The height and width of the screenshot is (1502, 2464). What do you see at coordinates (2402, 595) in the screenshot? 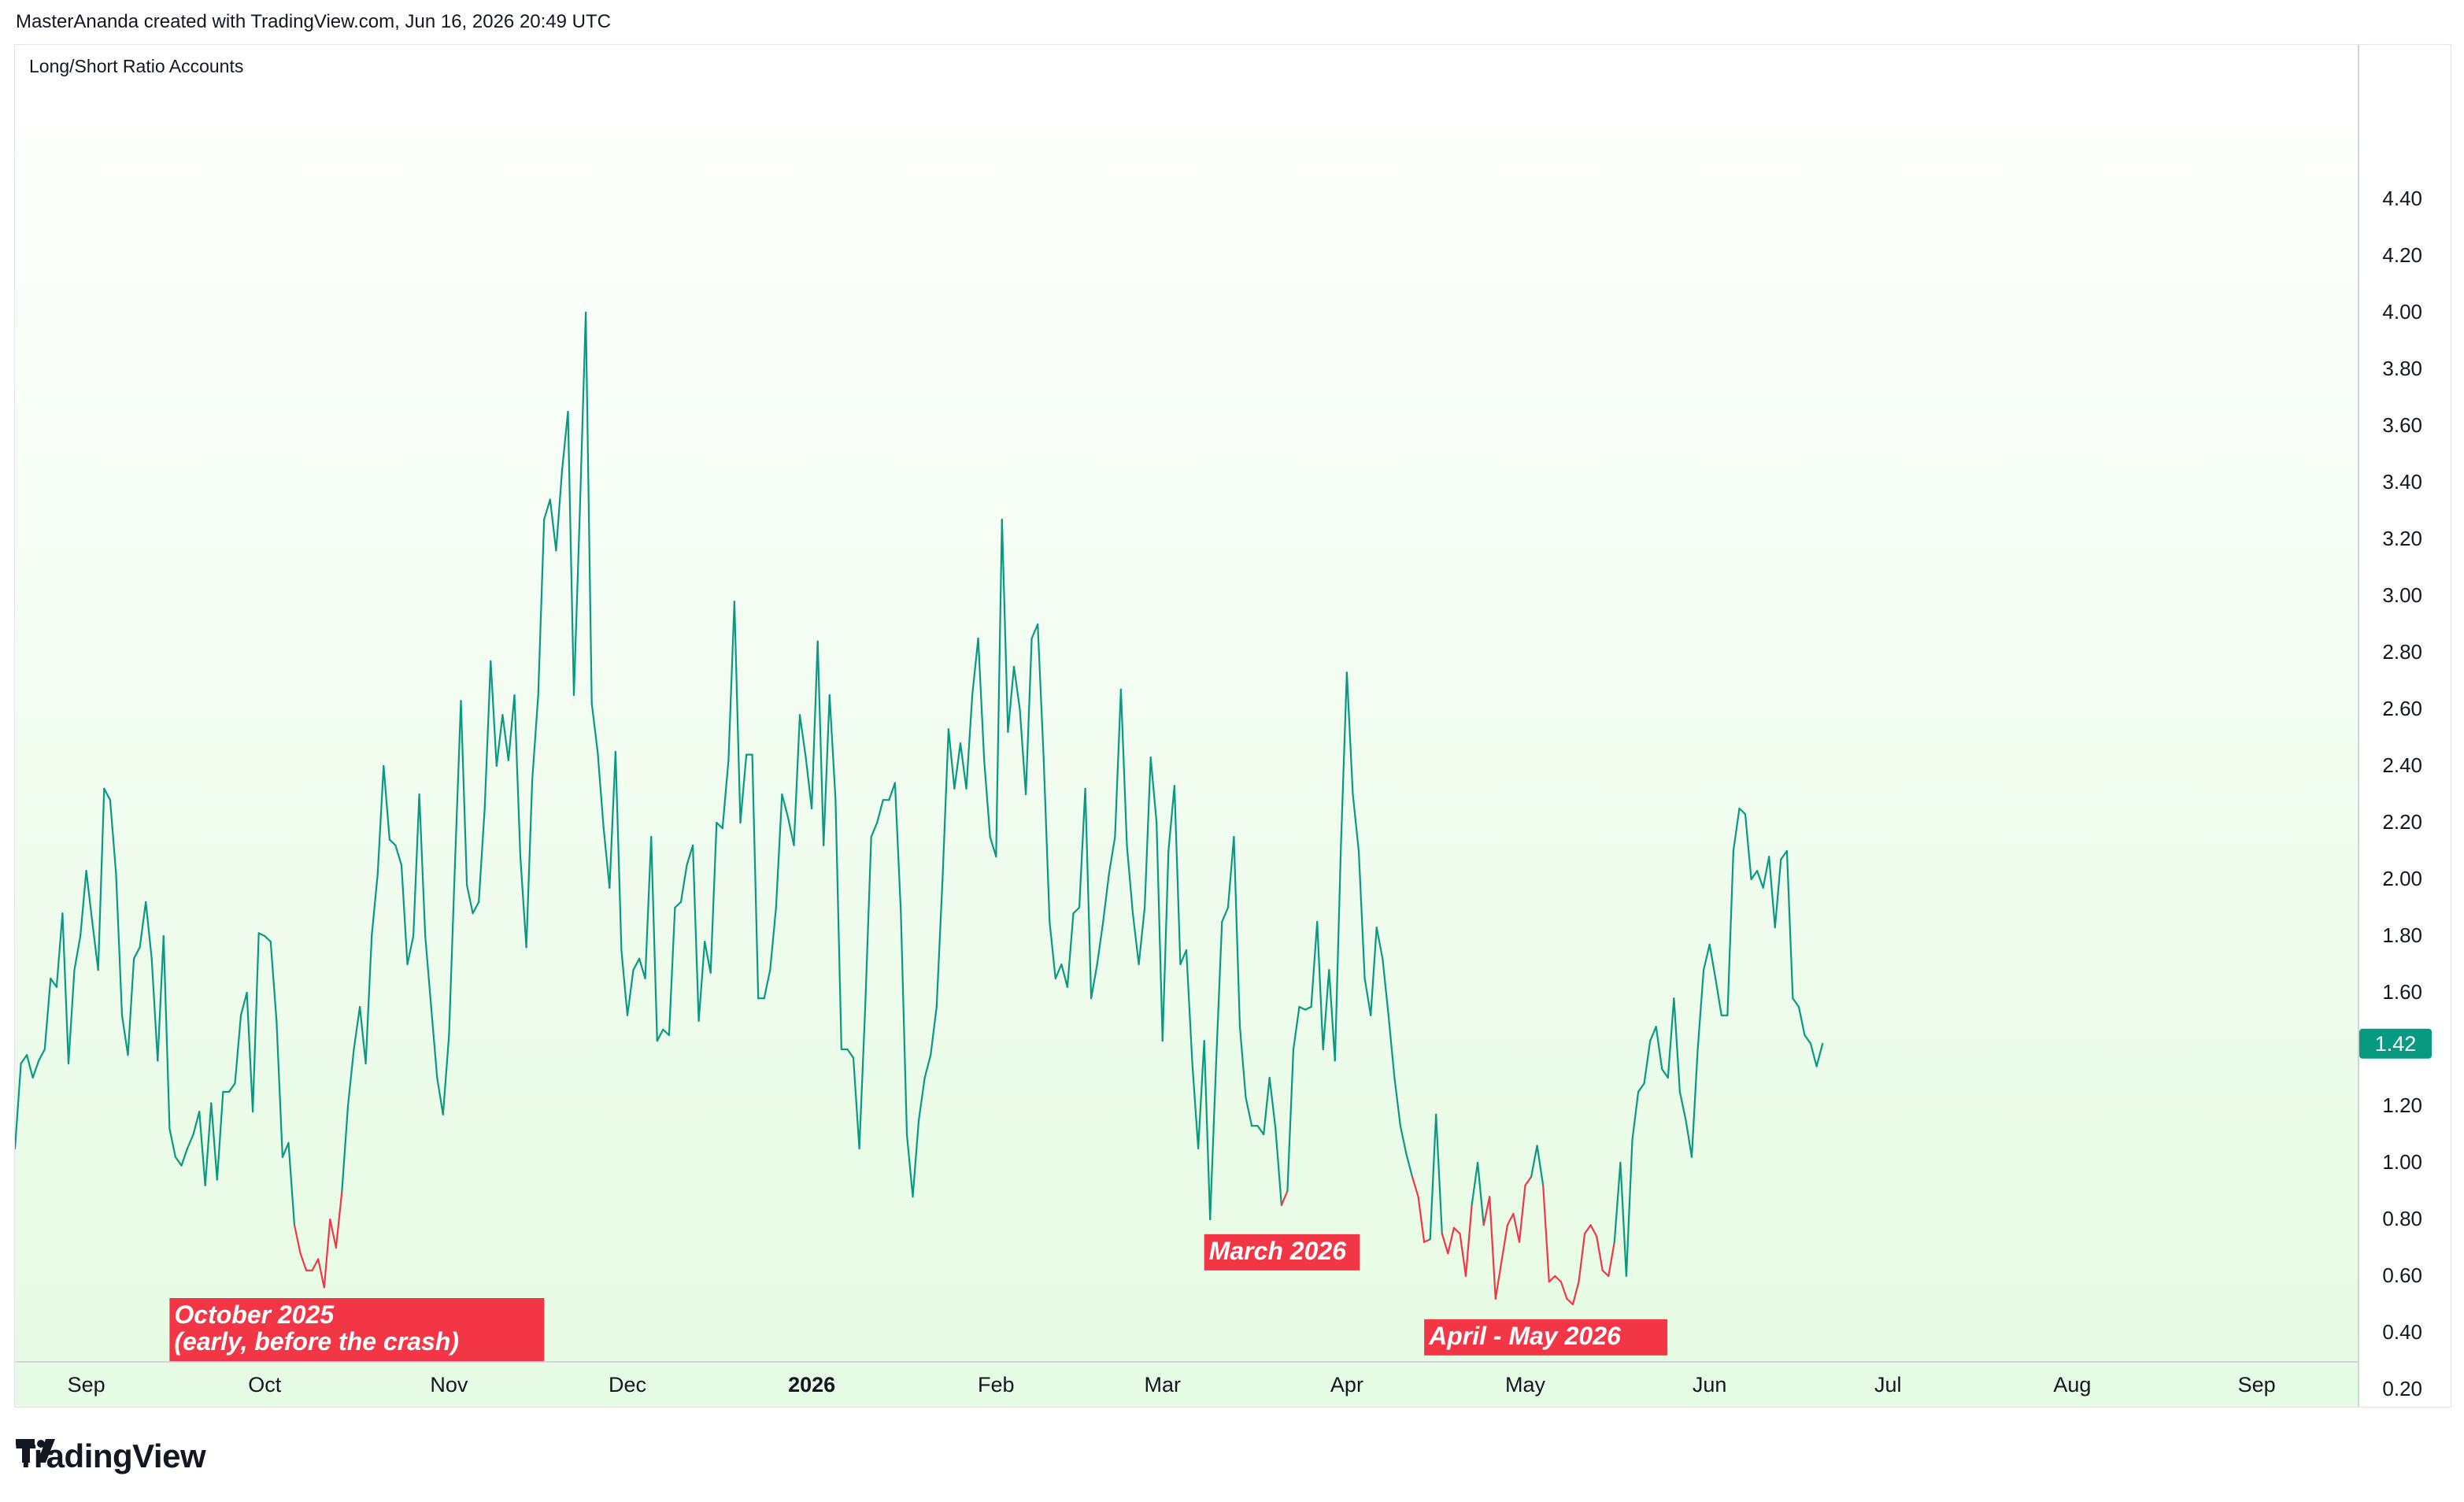
I see `y-tick-label: 3.00` at bounding box center [2402, 595].